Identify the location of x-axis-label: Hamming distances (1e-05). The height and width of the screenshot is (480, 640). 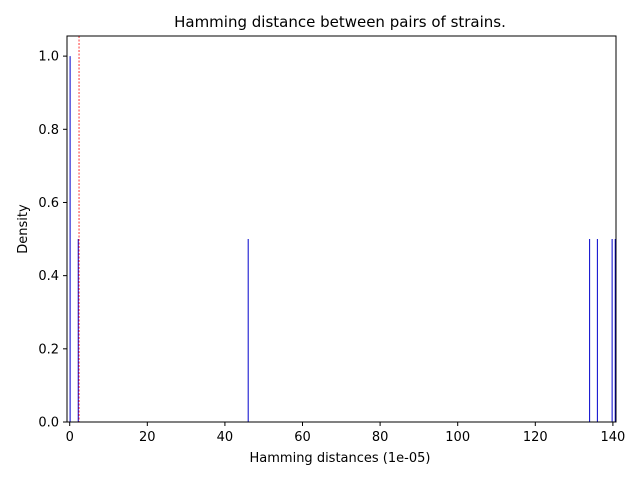
(340, 458).